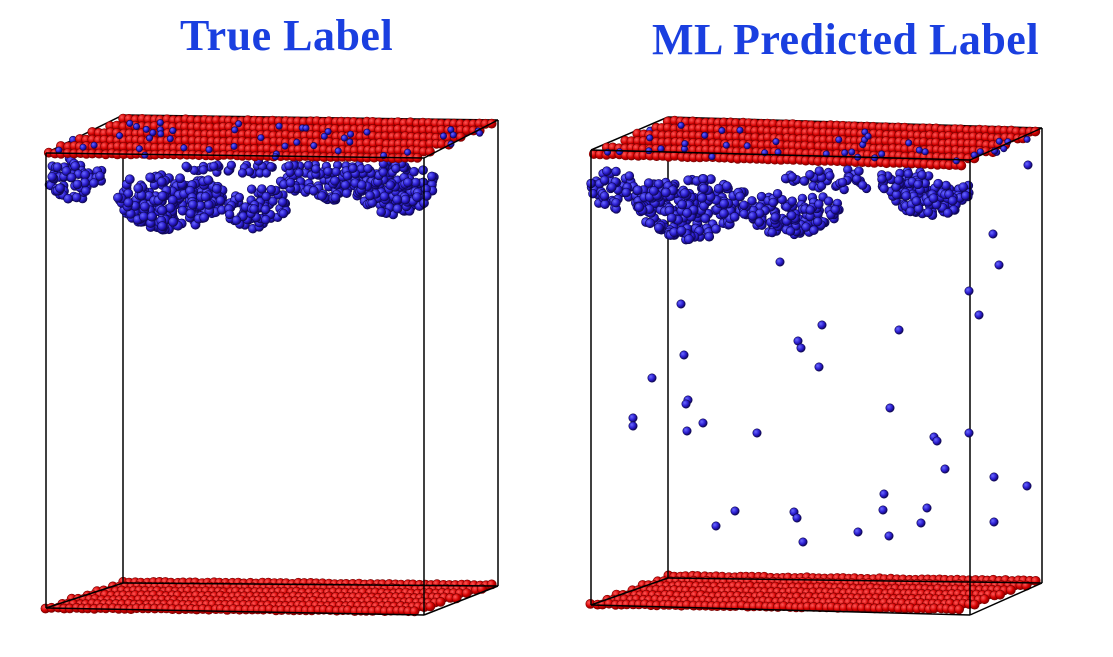 The width and height of the screenshot is (1113, 657). What do you see at coordinates (287, 35) in the screenshot?
I see `panel-title-true-label: True Label` at bounding box center [287, 35].